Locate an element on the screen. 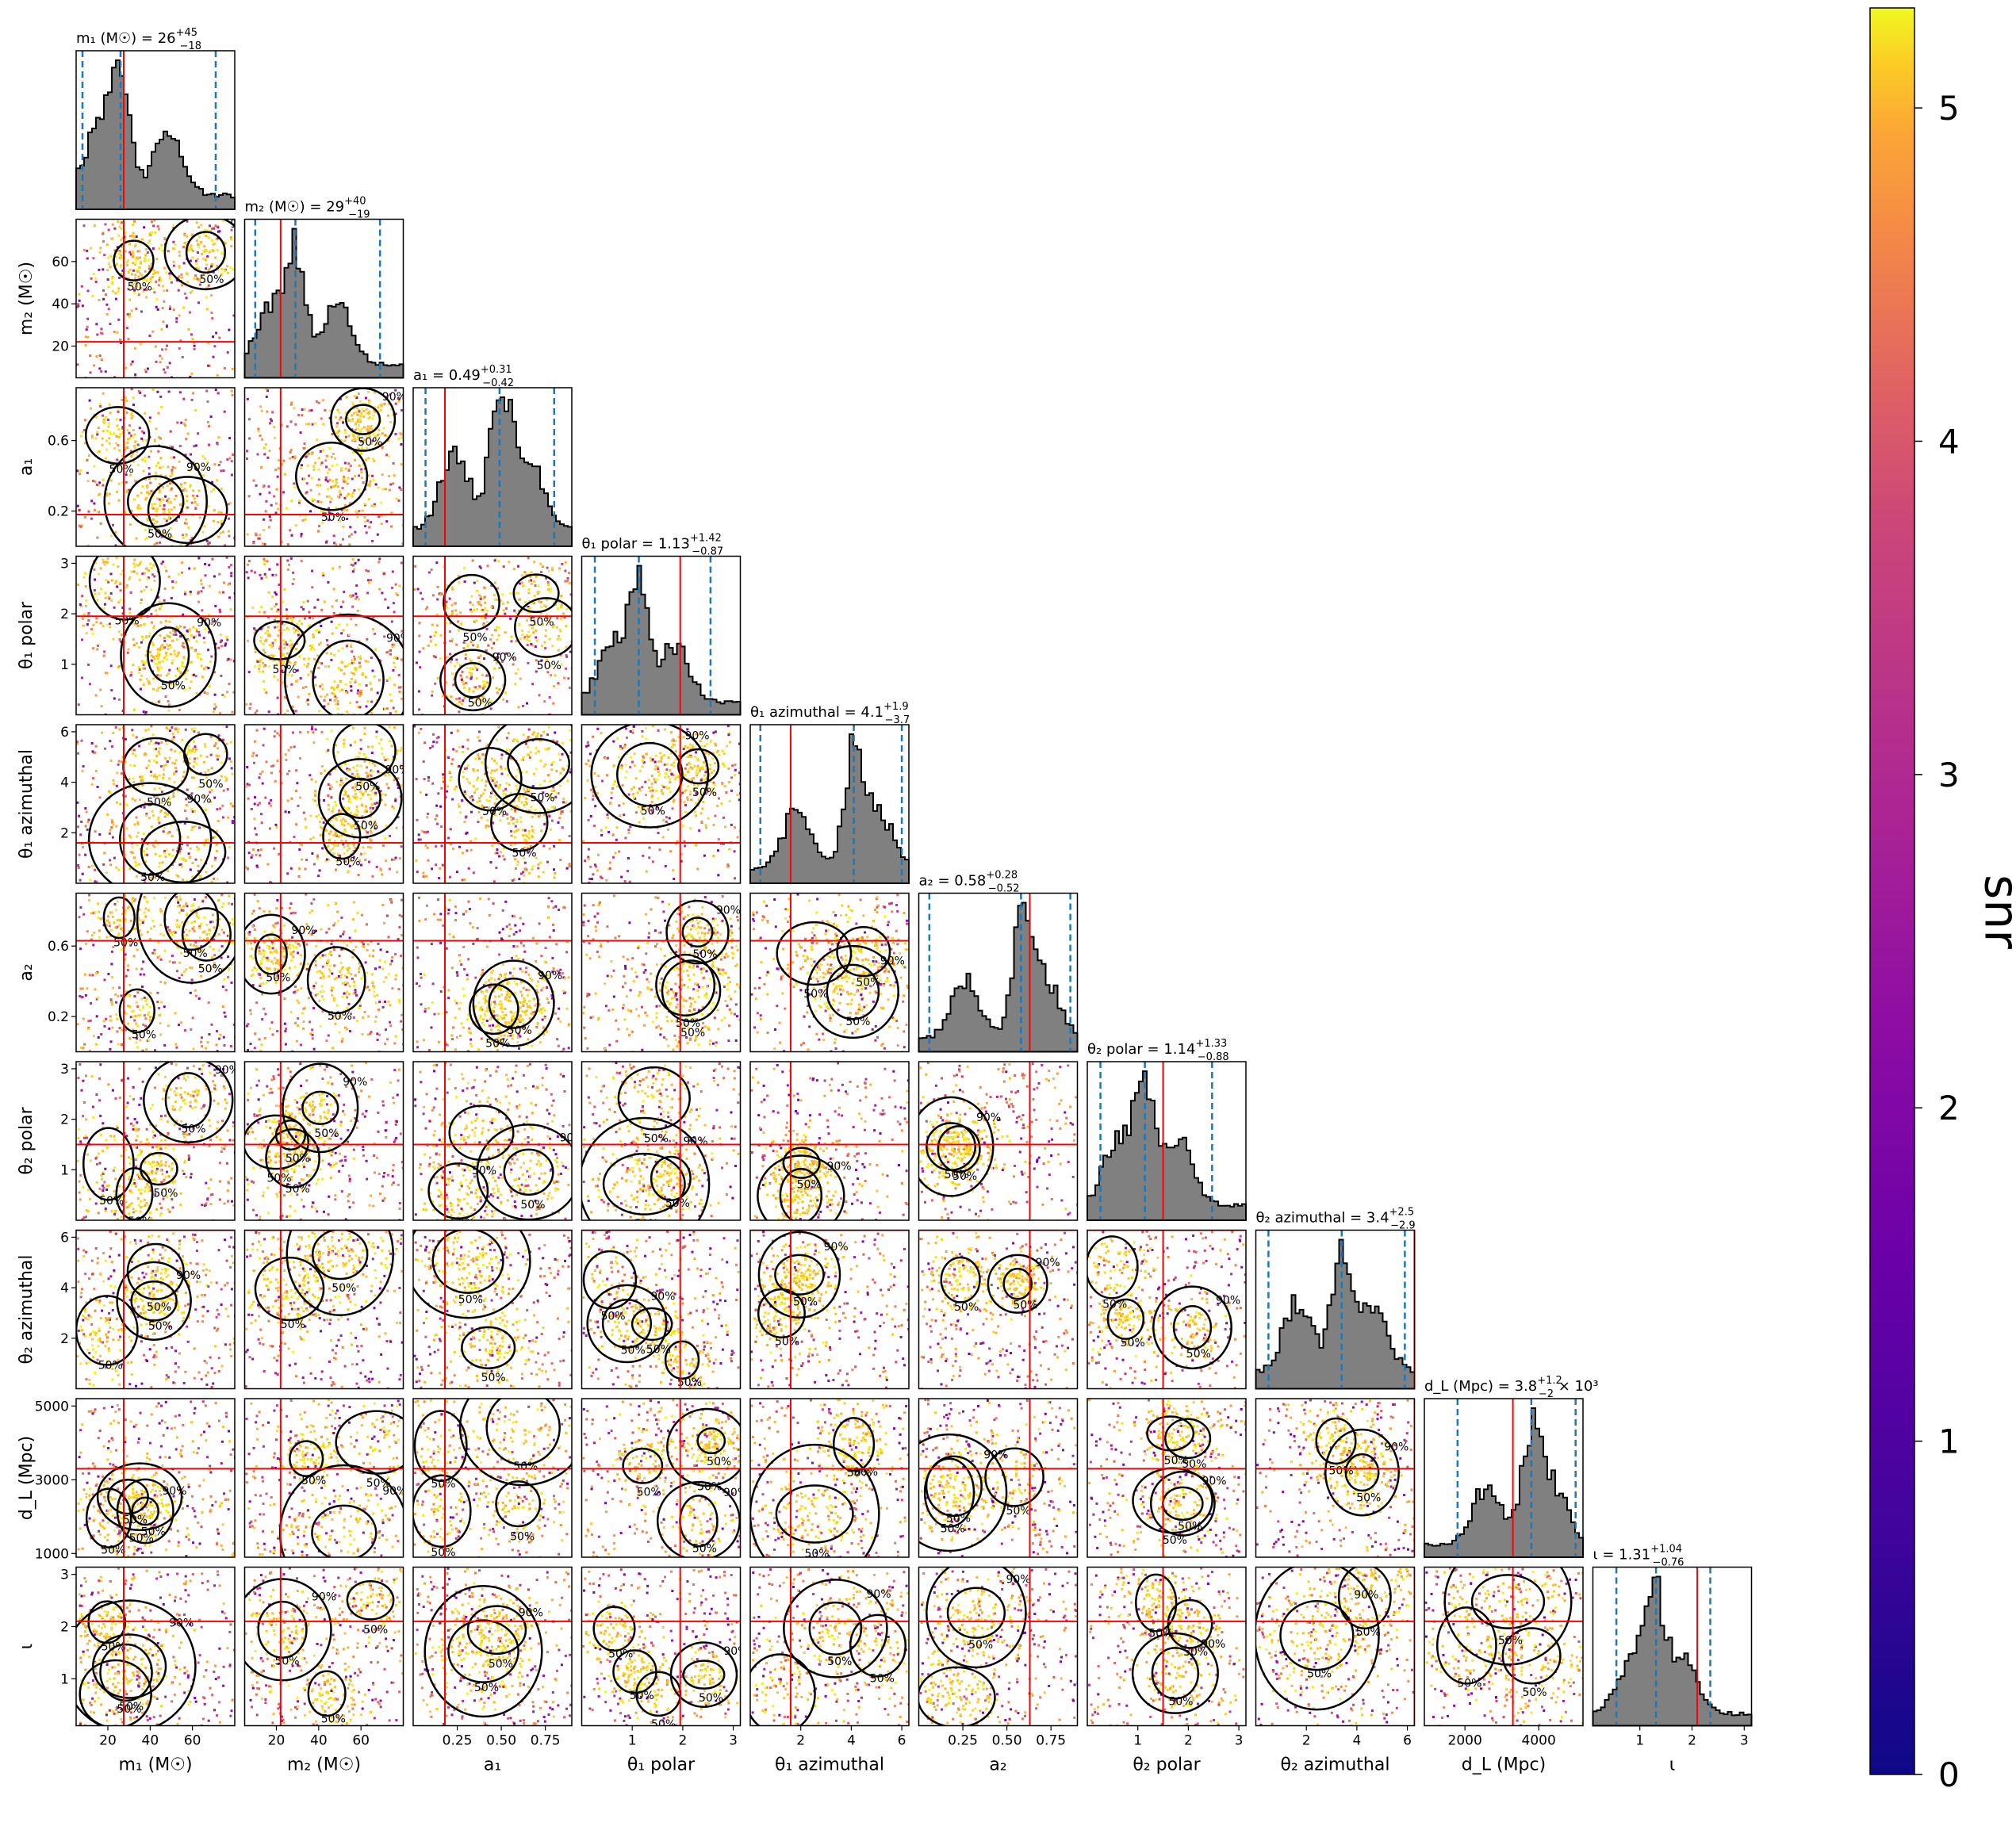  histogram-frame is located at coordinates (492, 467).